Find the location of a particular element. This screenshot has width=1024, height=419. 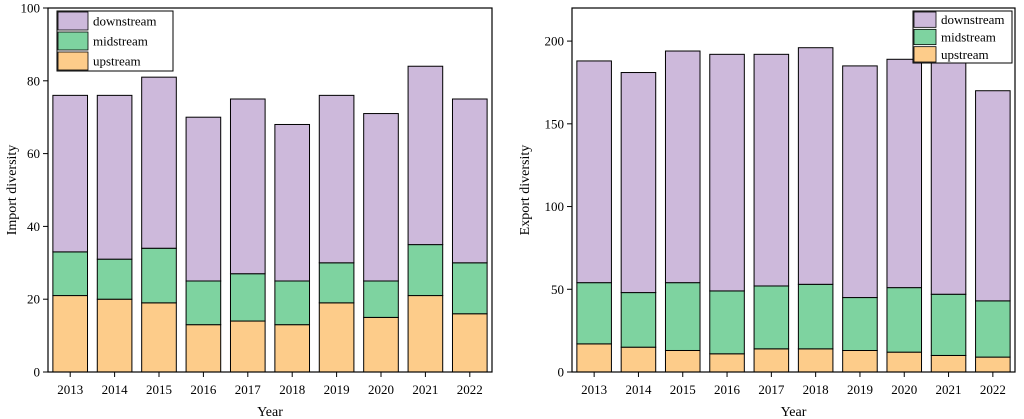

y-tick-label: 20 is located at coordinates (33, 299).